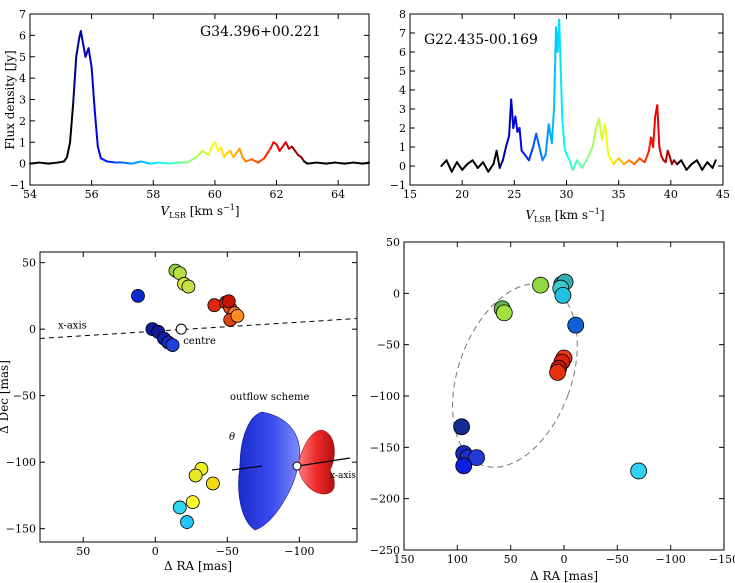 The image size is (735, 583). I want to click on x-tick-label: 0, so click(564, 559).